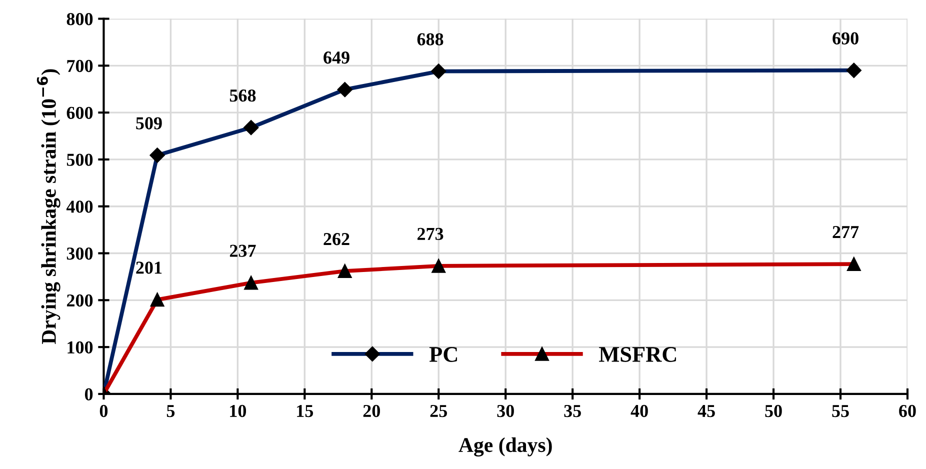 The image size is (926, 469). What do you see at coordinates (104, 411) in the screenshot?
I see `x-tick-label: 0` at bounding box center [104, 411].